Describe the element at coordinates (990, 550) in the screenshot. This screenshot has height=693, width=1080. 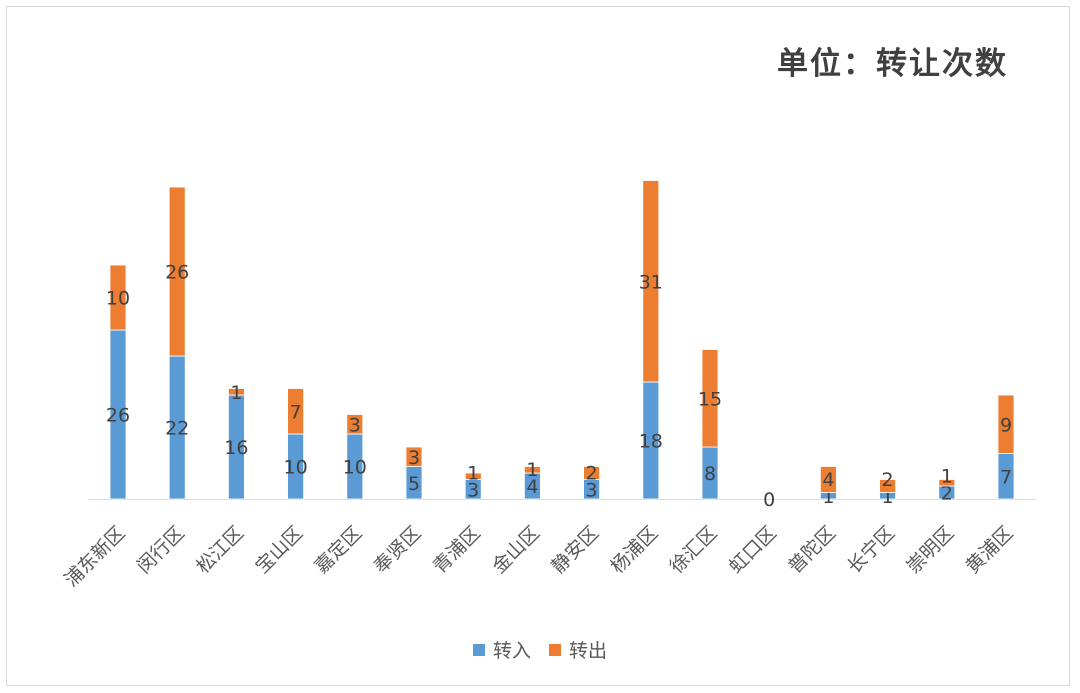
I see `category-label: 黄浦区` at that location.